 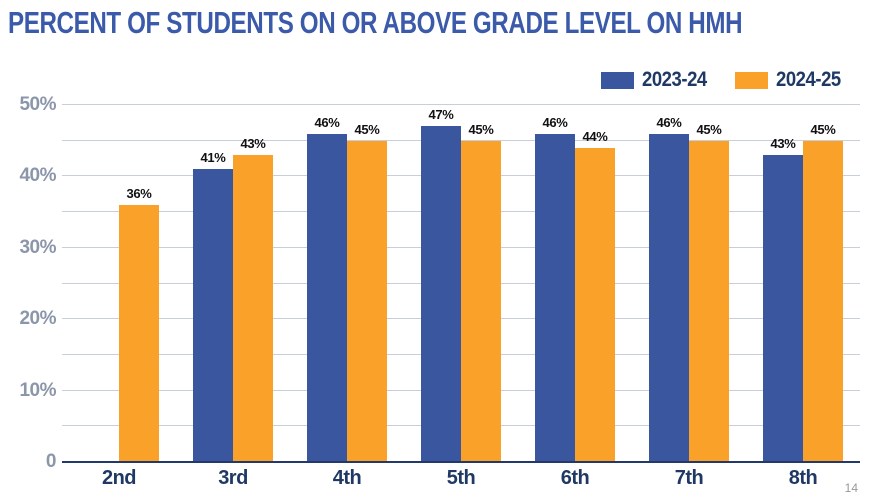 I want to click on bar-2023-24-4th, so click(x=327, y=297).